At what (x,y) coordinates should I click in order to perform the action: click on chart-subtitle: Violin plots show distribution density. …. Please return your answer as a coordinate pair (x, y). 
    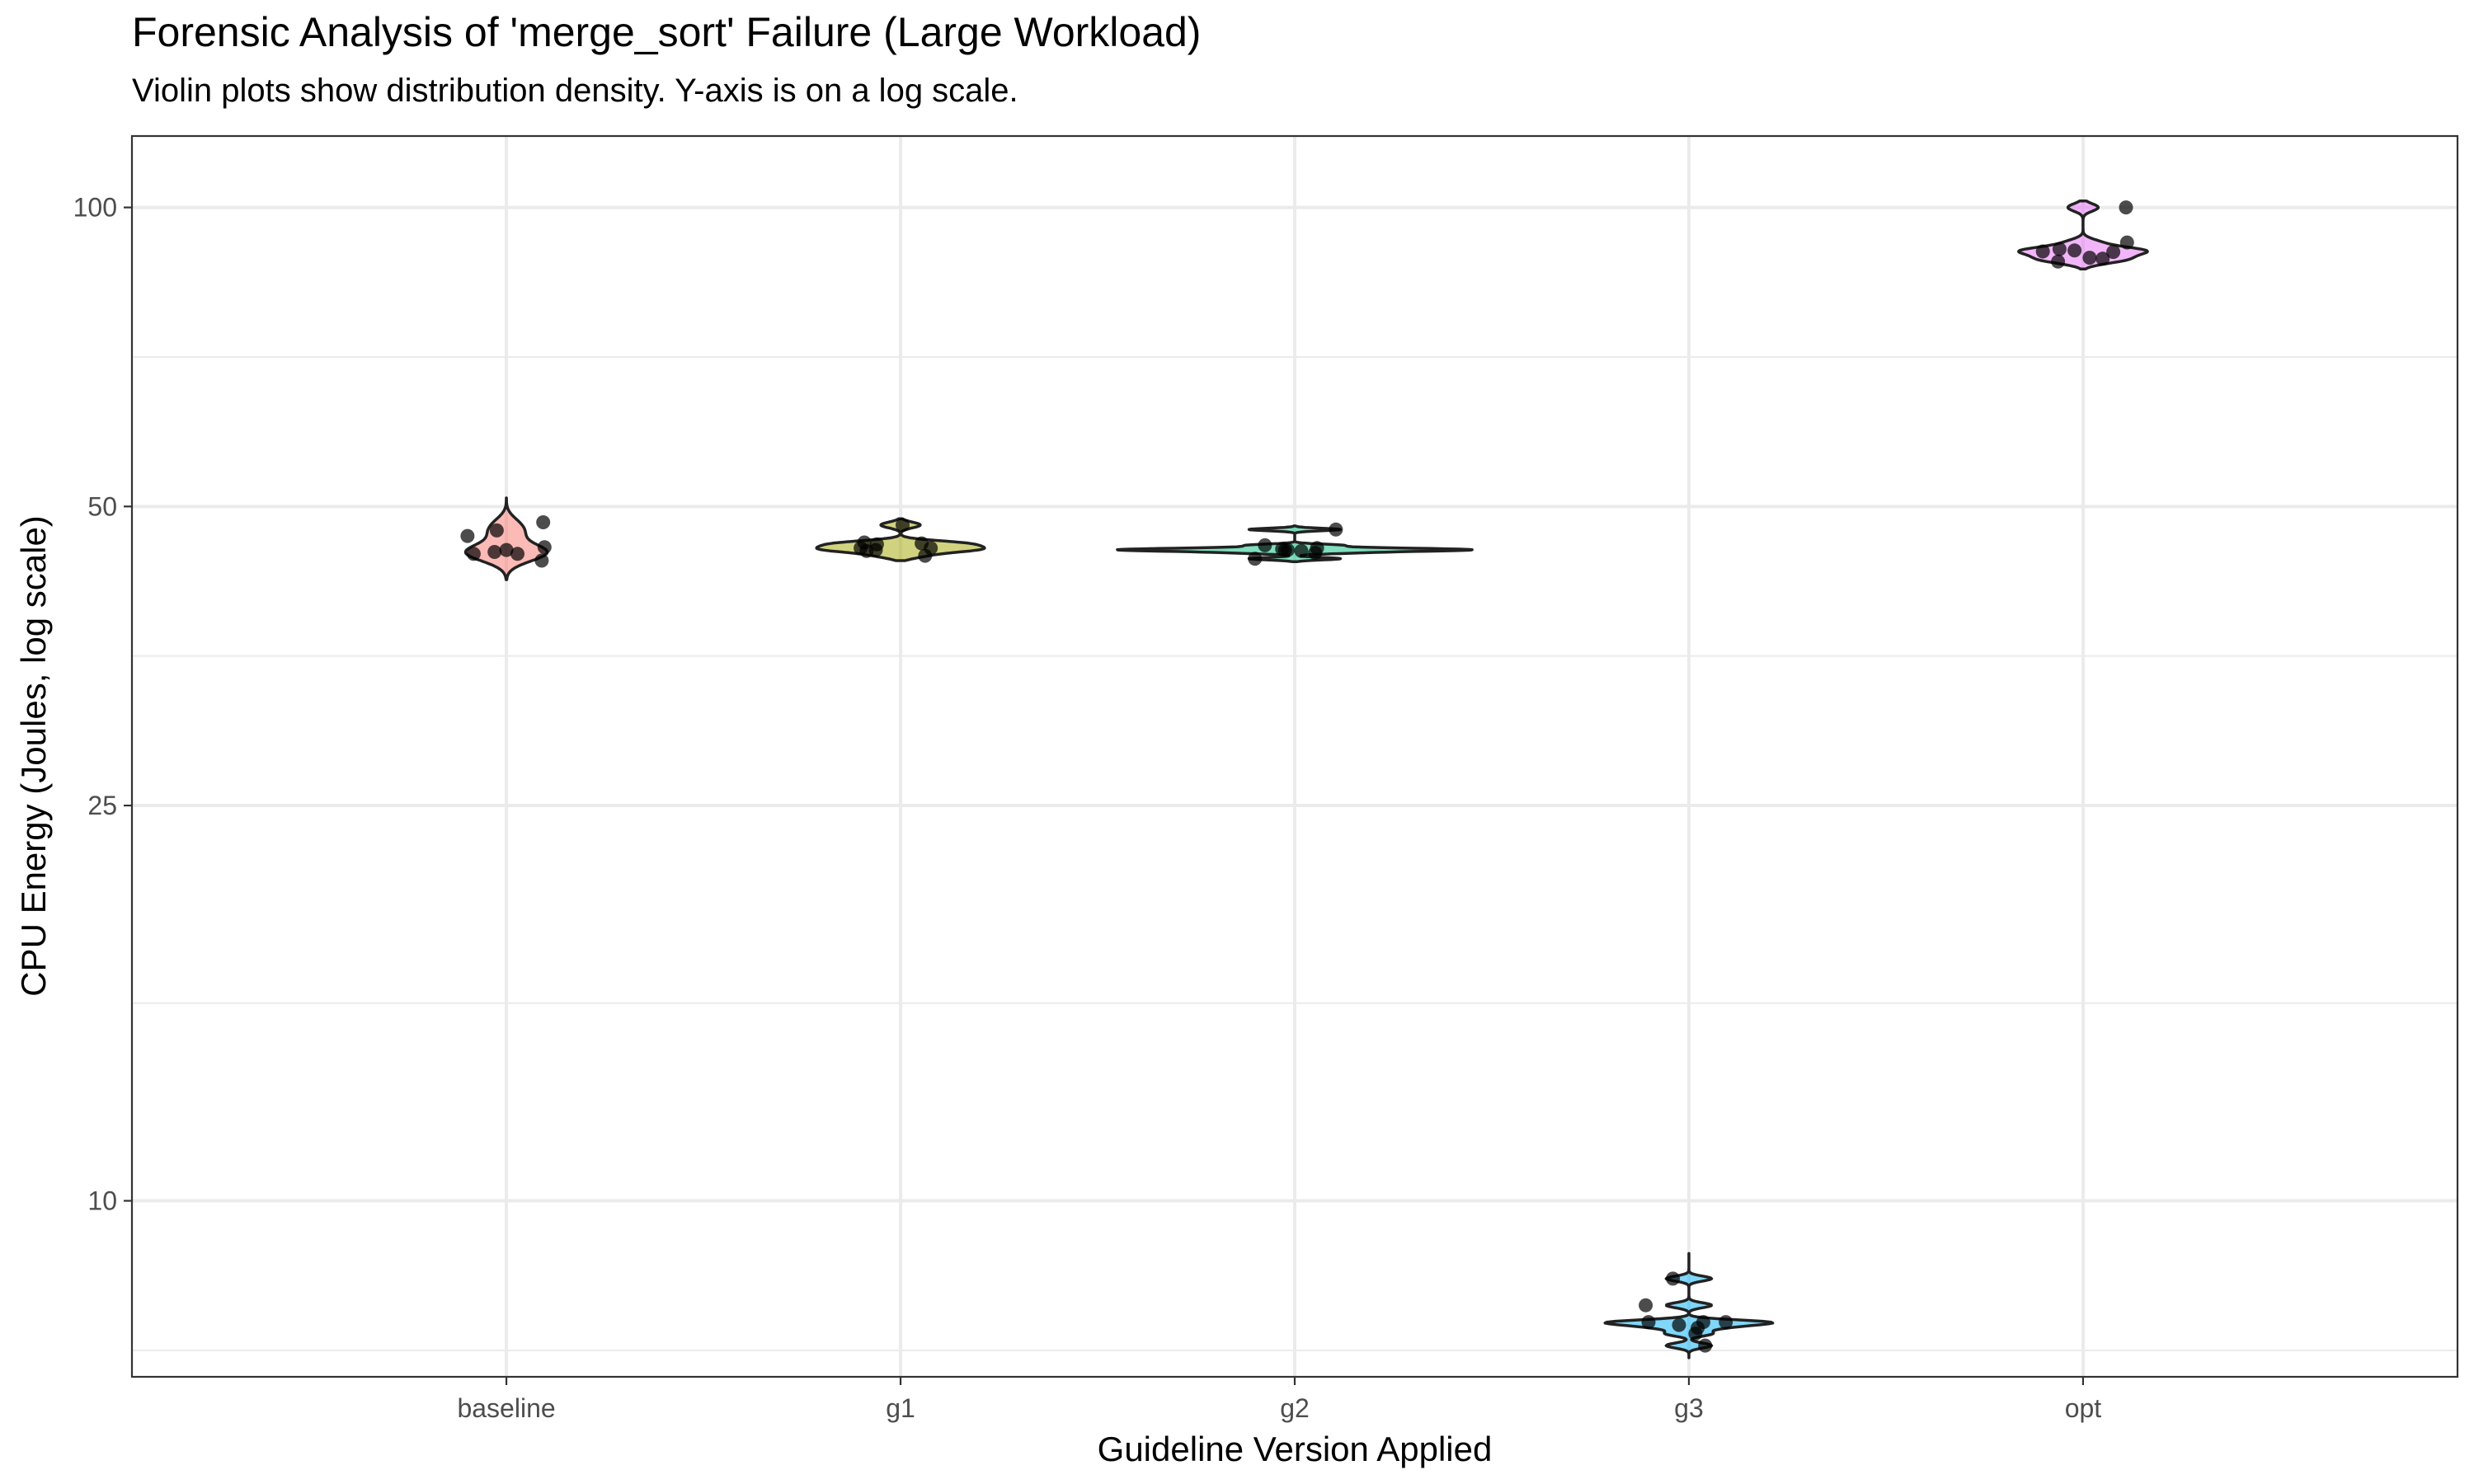
    Looking at the image, I should click on (575, 91).